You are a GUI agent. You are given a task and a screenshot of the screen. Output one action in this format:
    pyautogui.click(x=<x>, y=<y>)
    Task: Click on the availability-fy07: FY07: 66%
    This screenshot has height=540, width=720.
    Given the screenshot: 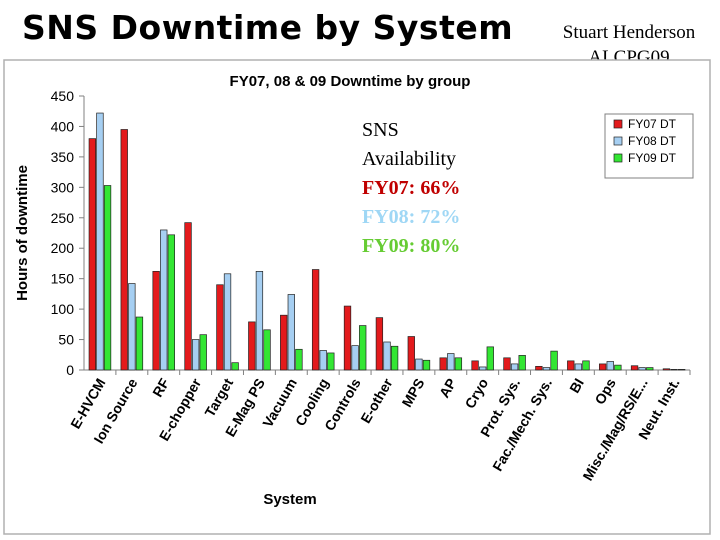 What is the action you would take?
    pyautogui.click(x=411, y=188)
    